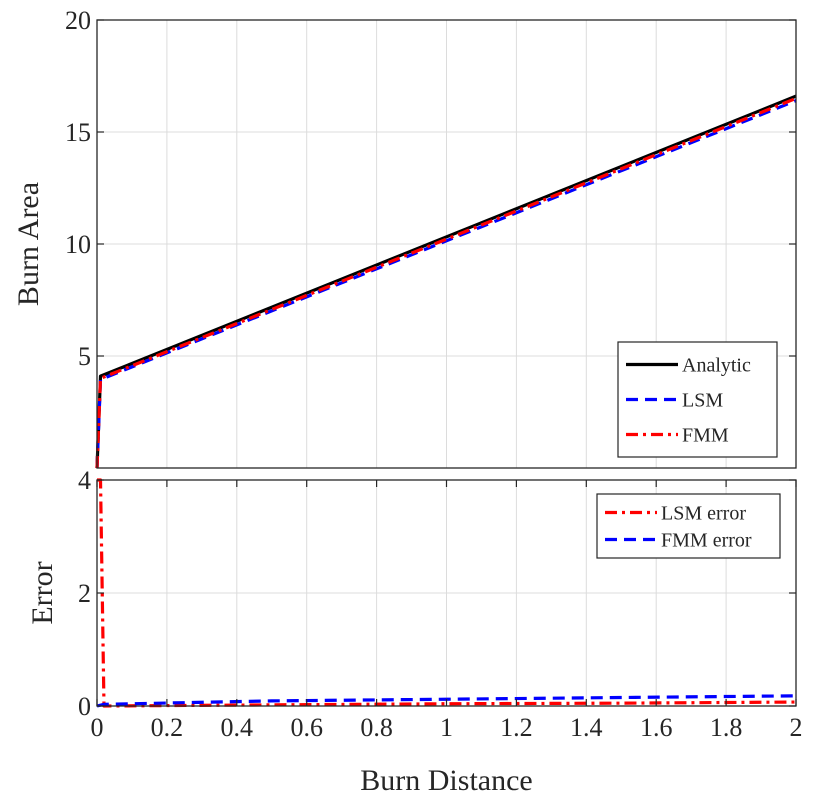  I want to click on top-legend-label-1: LSM, so click(702, 401).